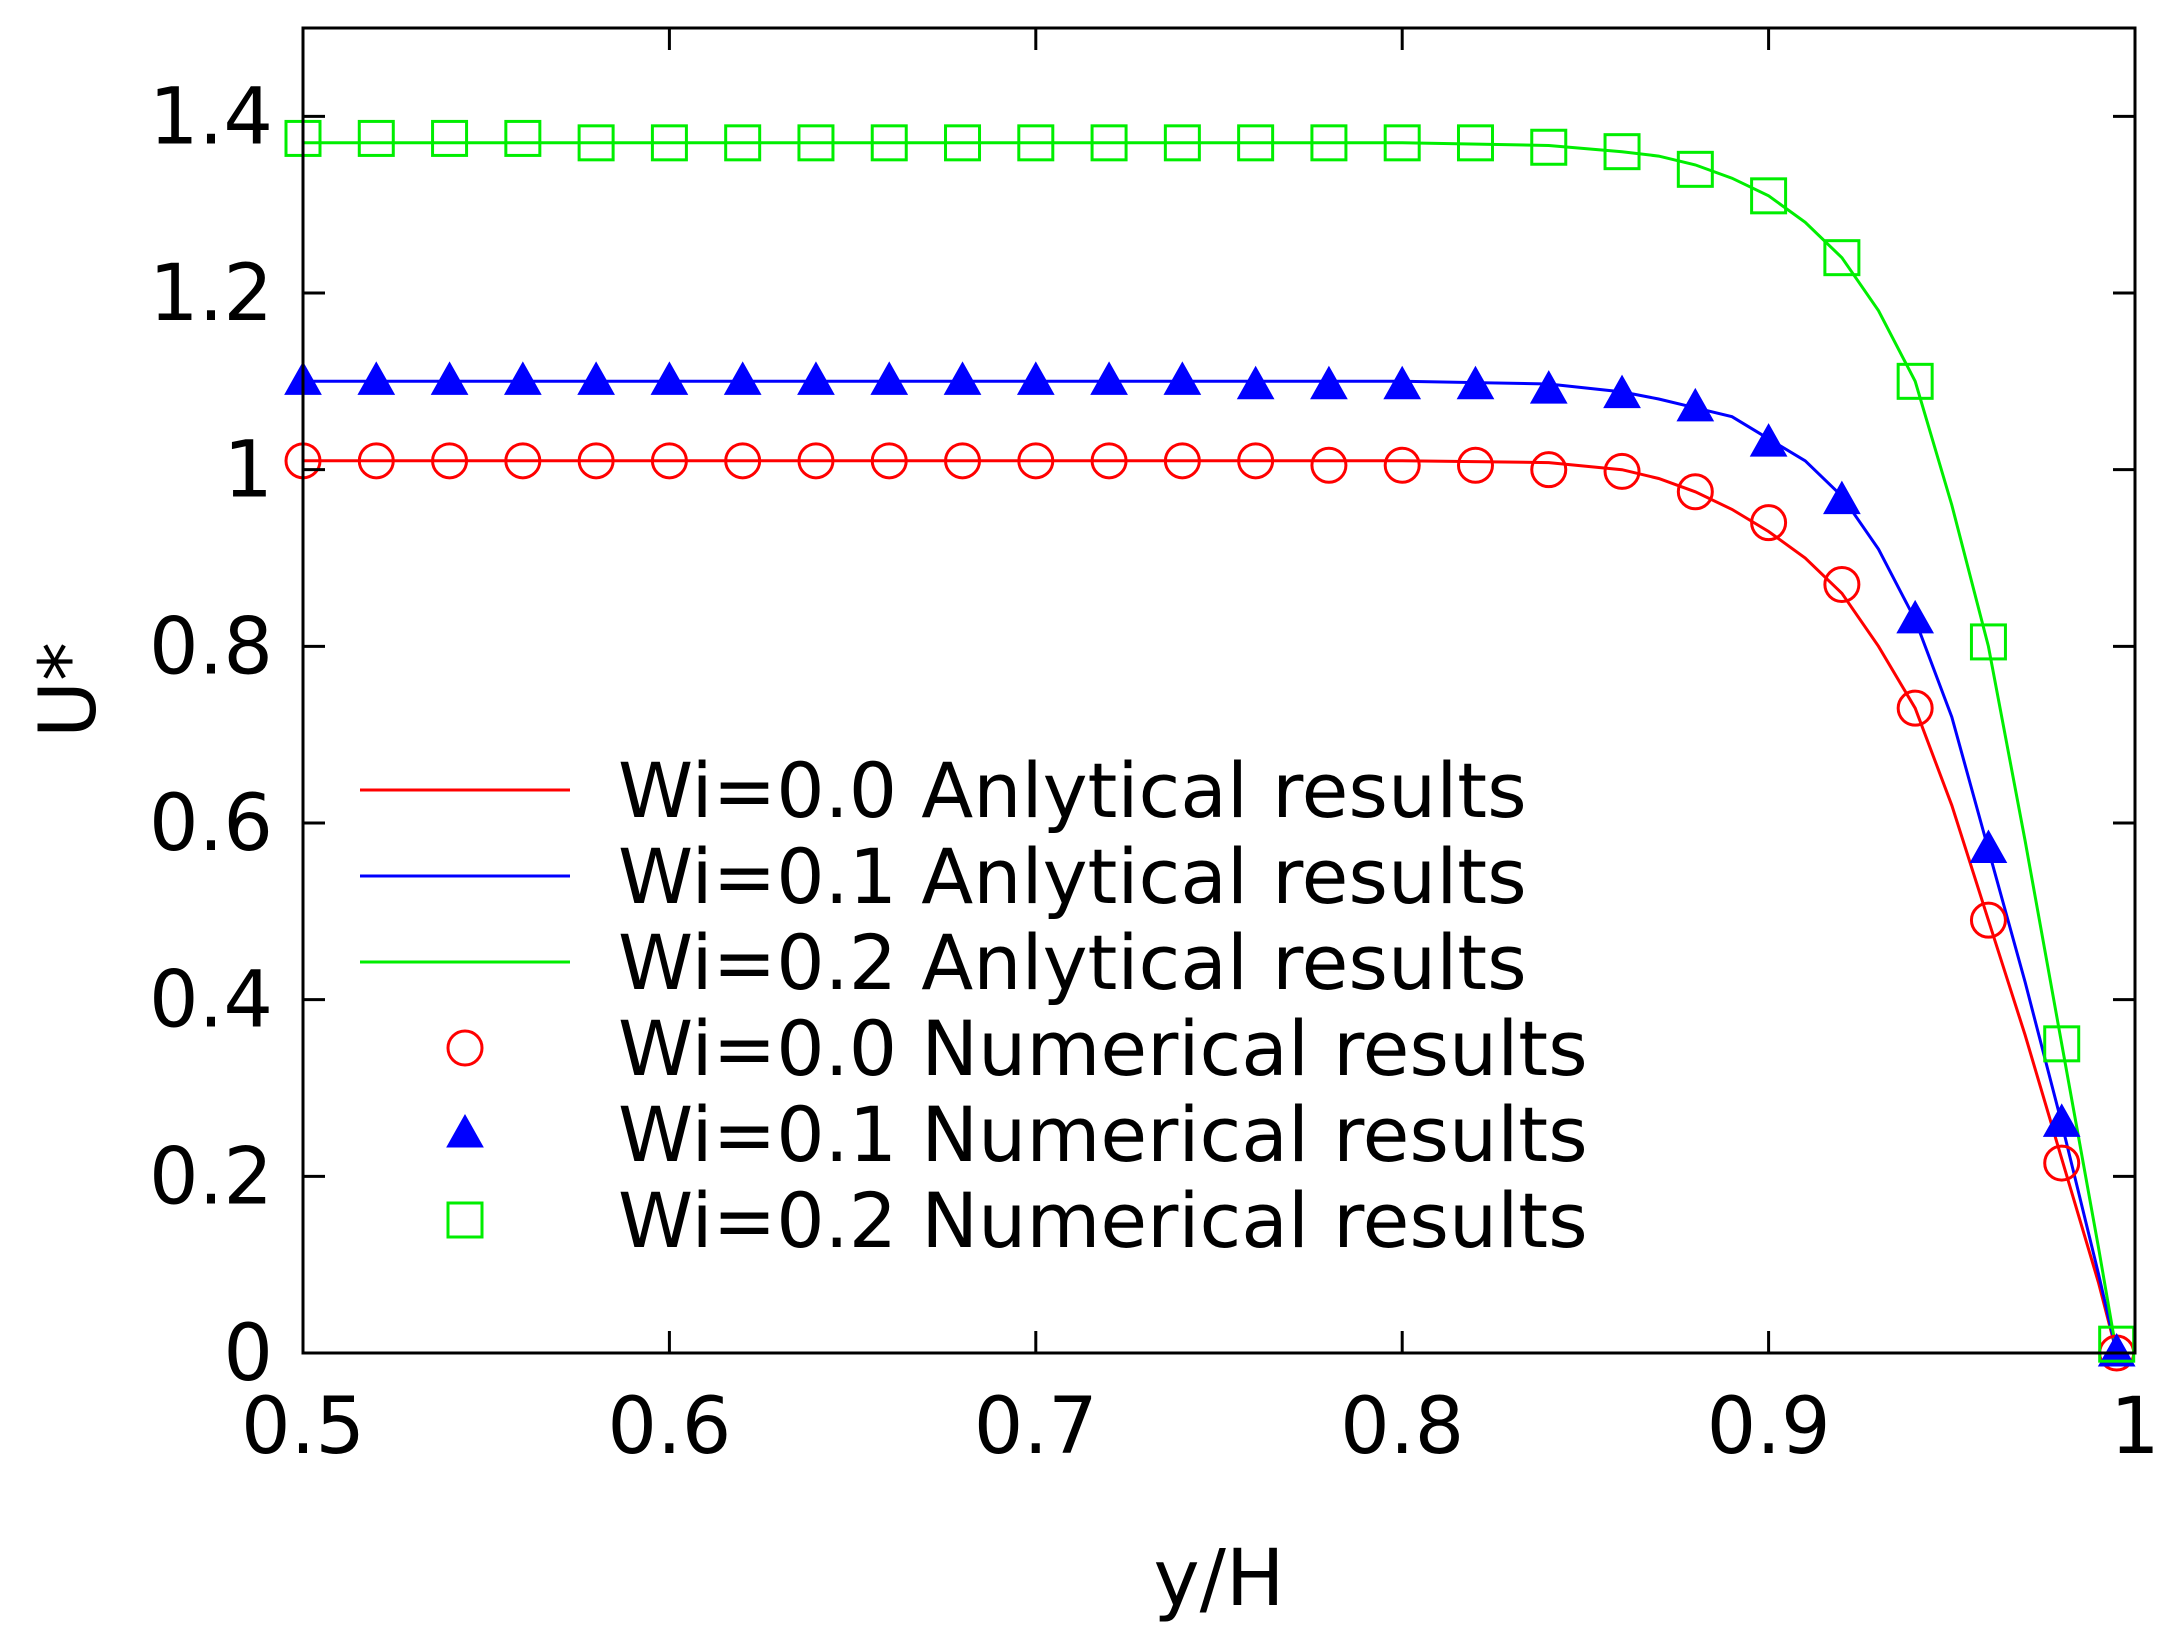  Describe the element at coordinates (211, 647) in the screenshot. I see `y-tick-label: 0.8` at that location.